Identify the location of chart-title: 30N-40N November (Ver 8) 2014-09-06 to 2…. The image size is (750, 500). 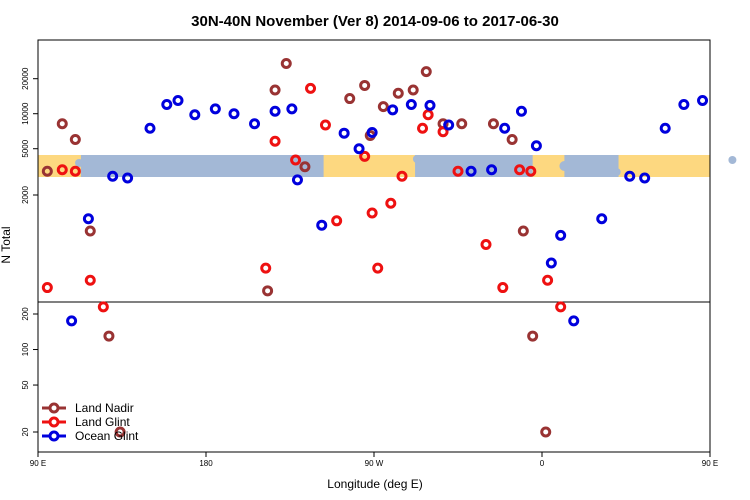
(375, 21).